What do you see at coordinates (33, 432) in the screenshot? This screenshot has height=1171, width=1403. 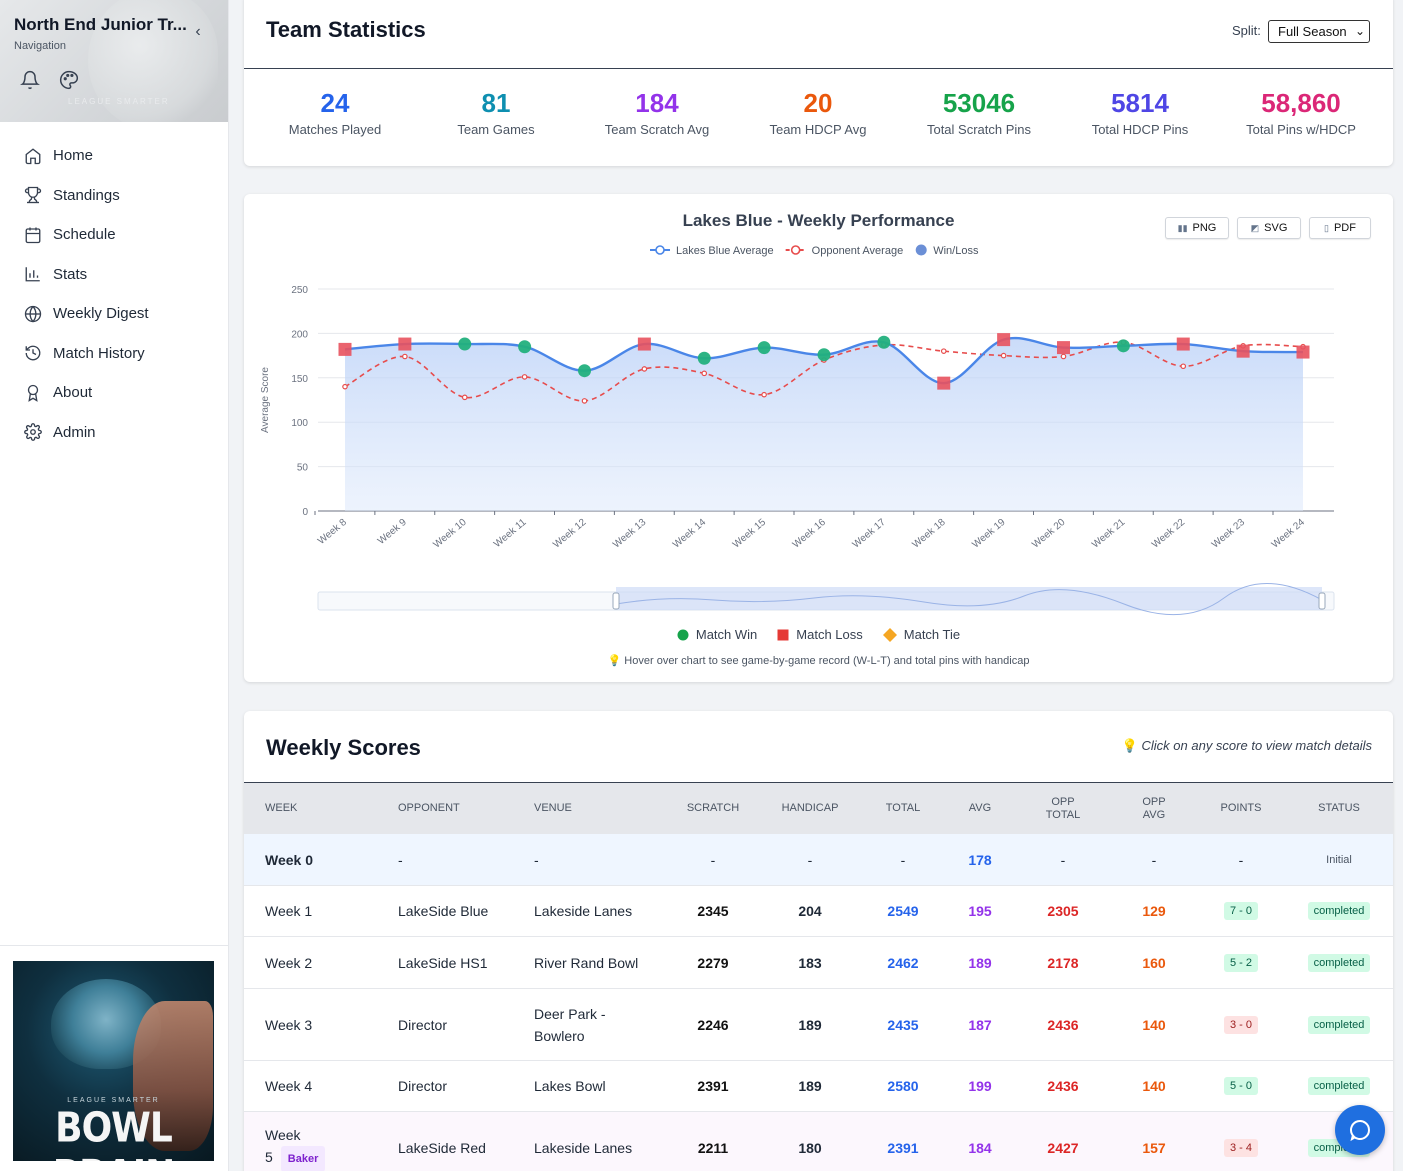 I see `gear-icon` at bounding box center [33, 432].